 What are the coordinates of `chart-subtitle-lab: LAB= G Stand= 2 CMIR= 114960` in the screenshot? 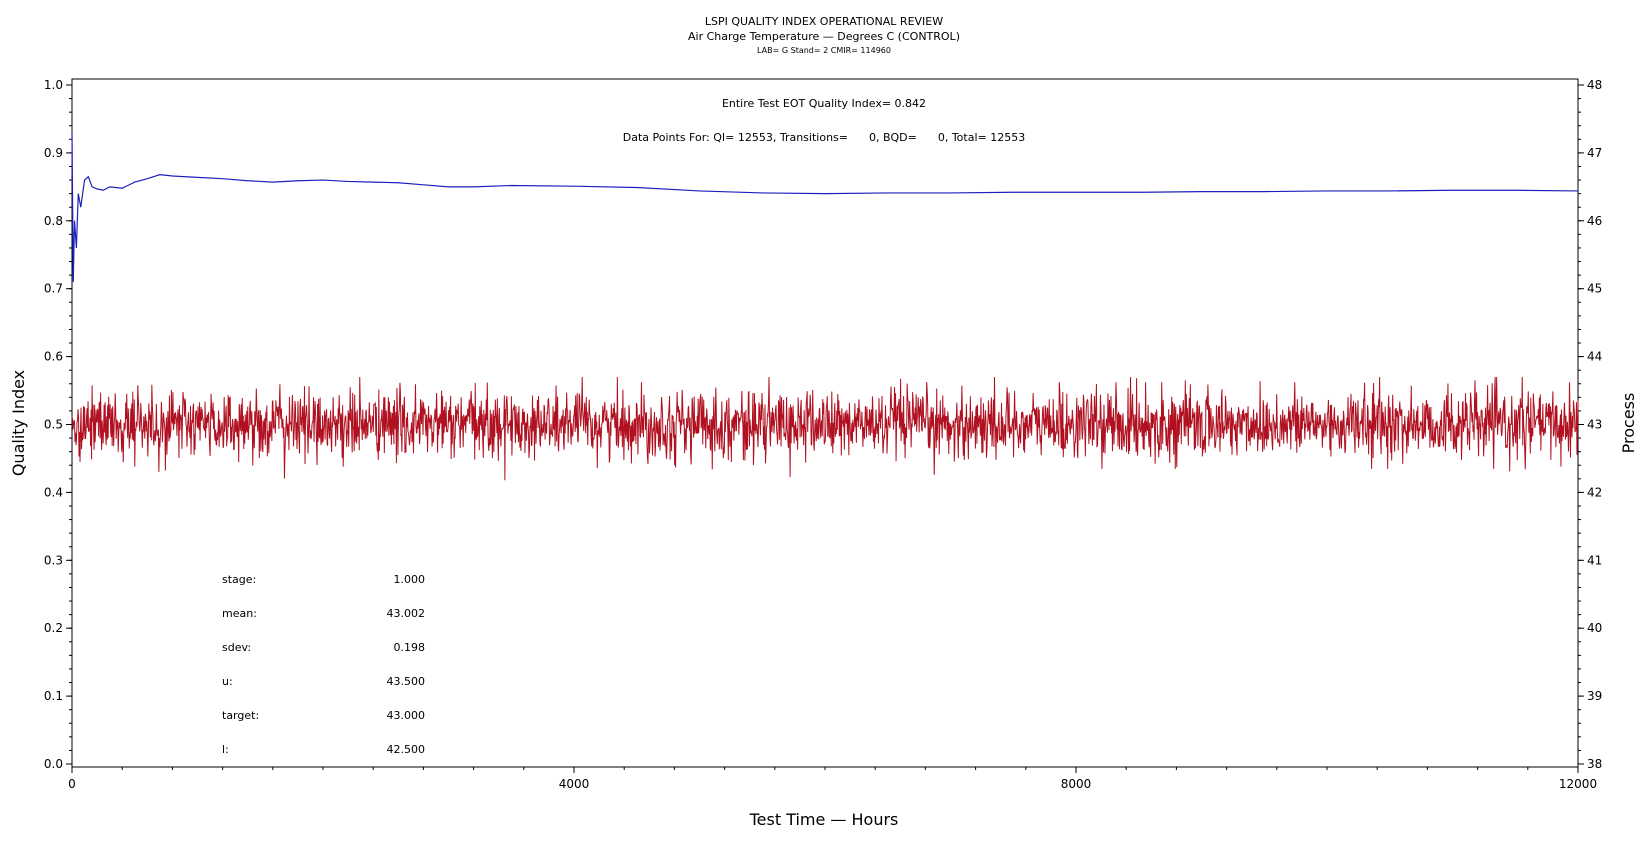 It's located at (824, 50).